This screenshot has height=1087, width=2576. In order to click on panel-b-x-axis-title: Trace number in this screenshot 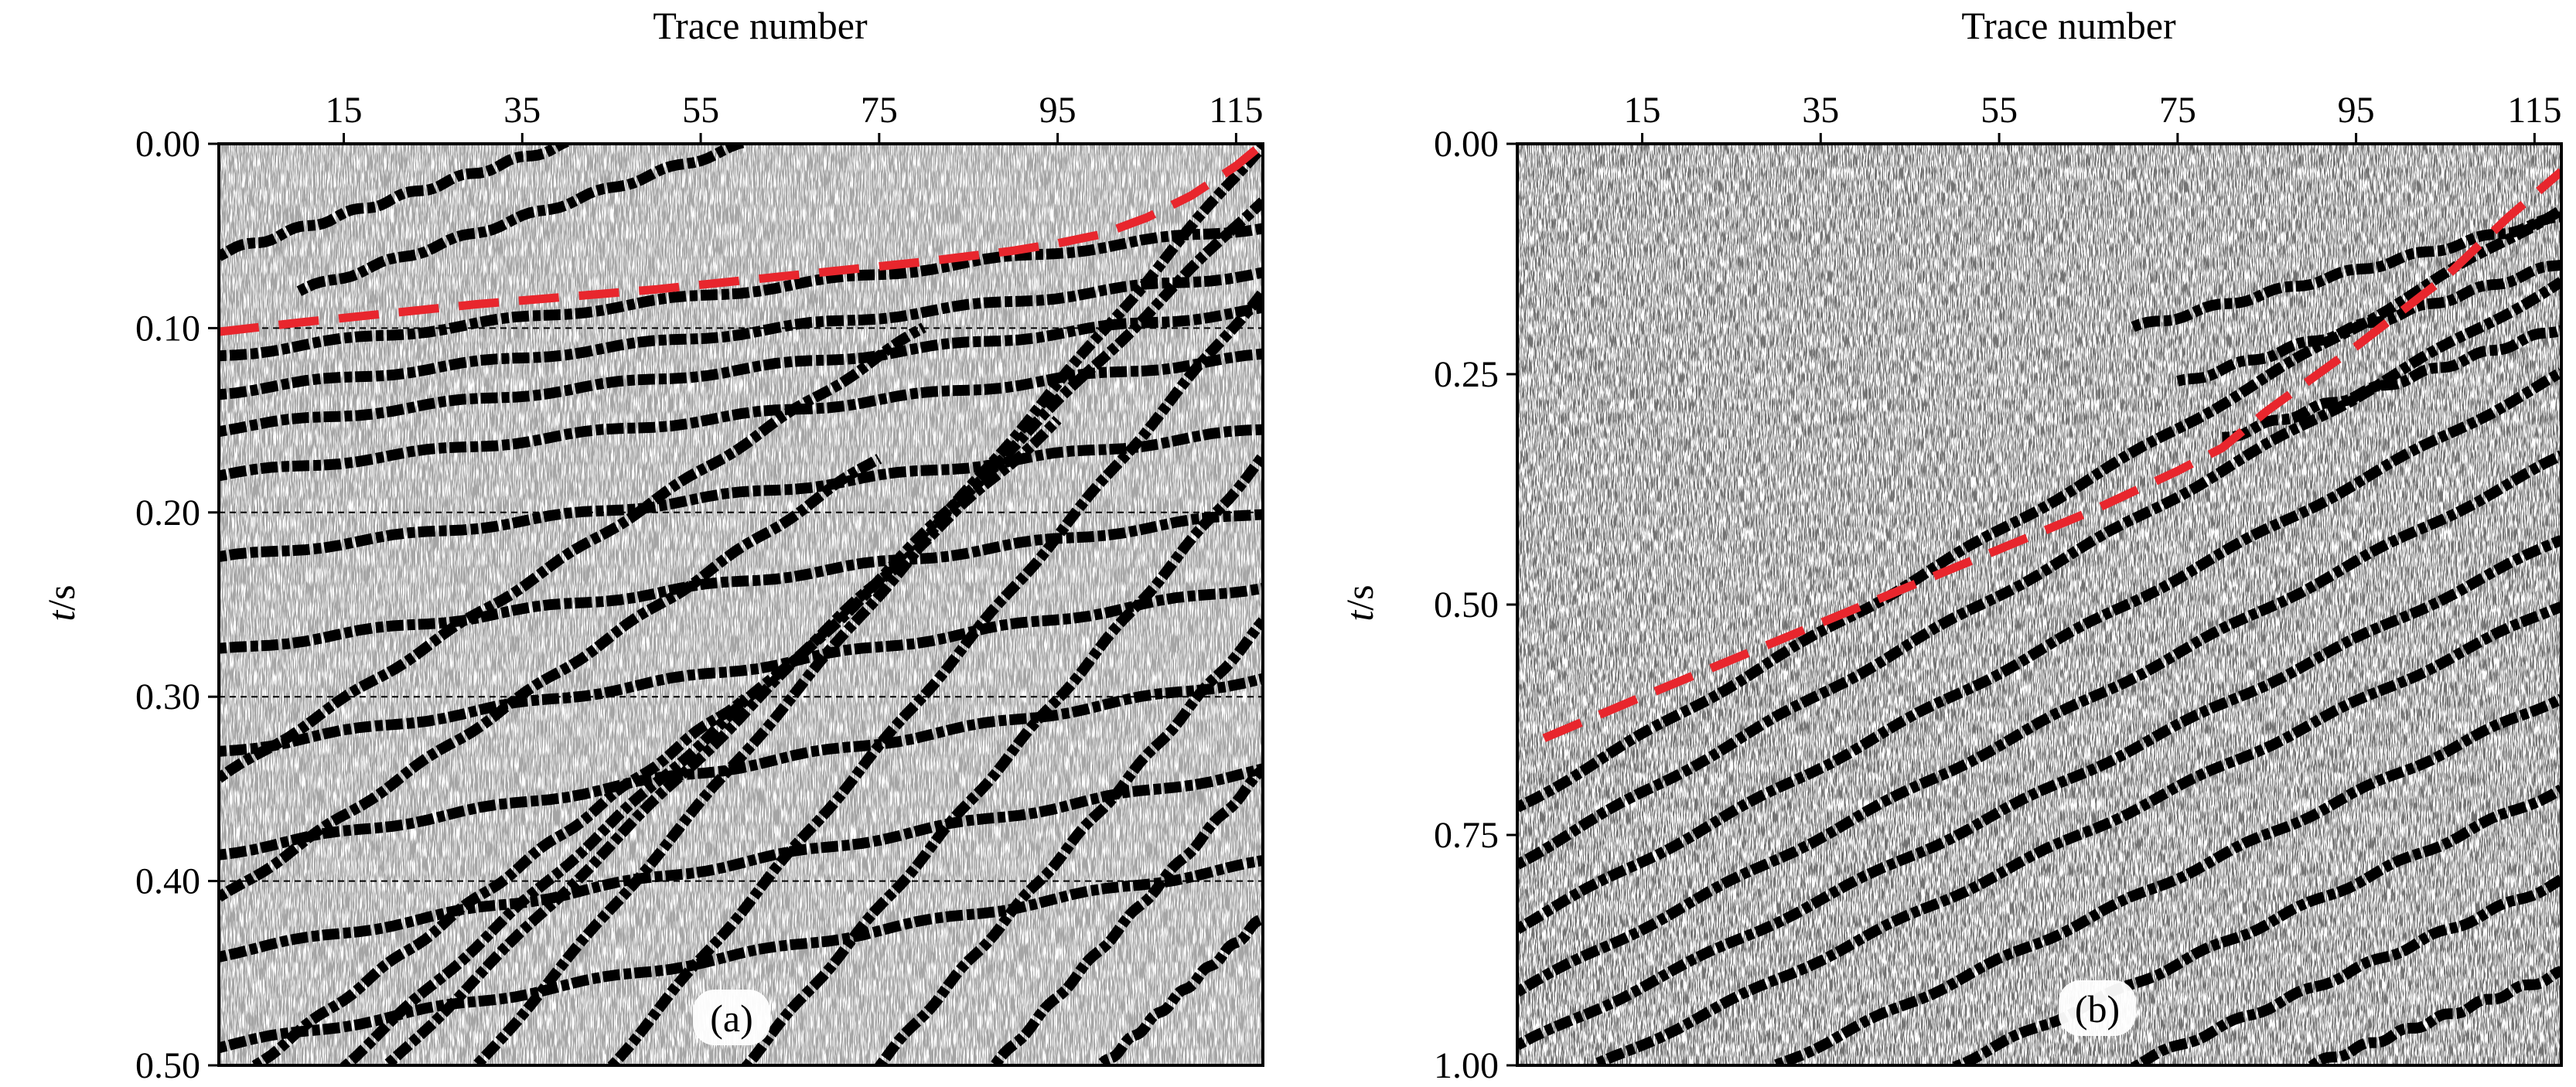, I will do `click(2068, 25)`.